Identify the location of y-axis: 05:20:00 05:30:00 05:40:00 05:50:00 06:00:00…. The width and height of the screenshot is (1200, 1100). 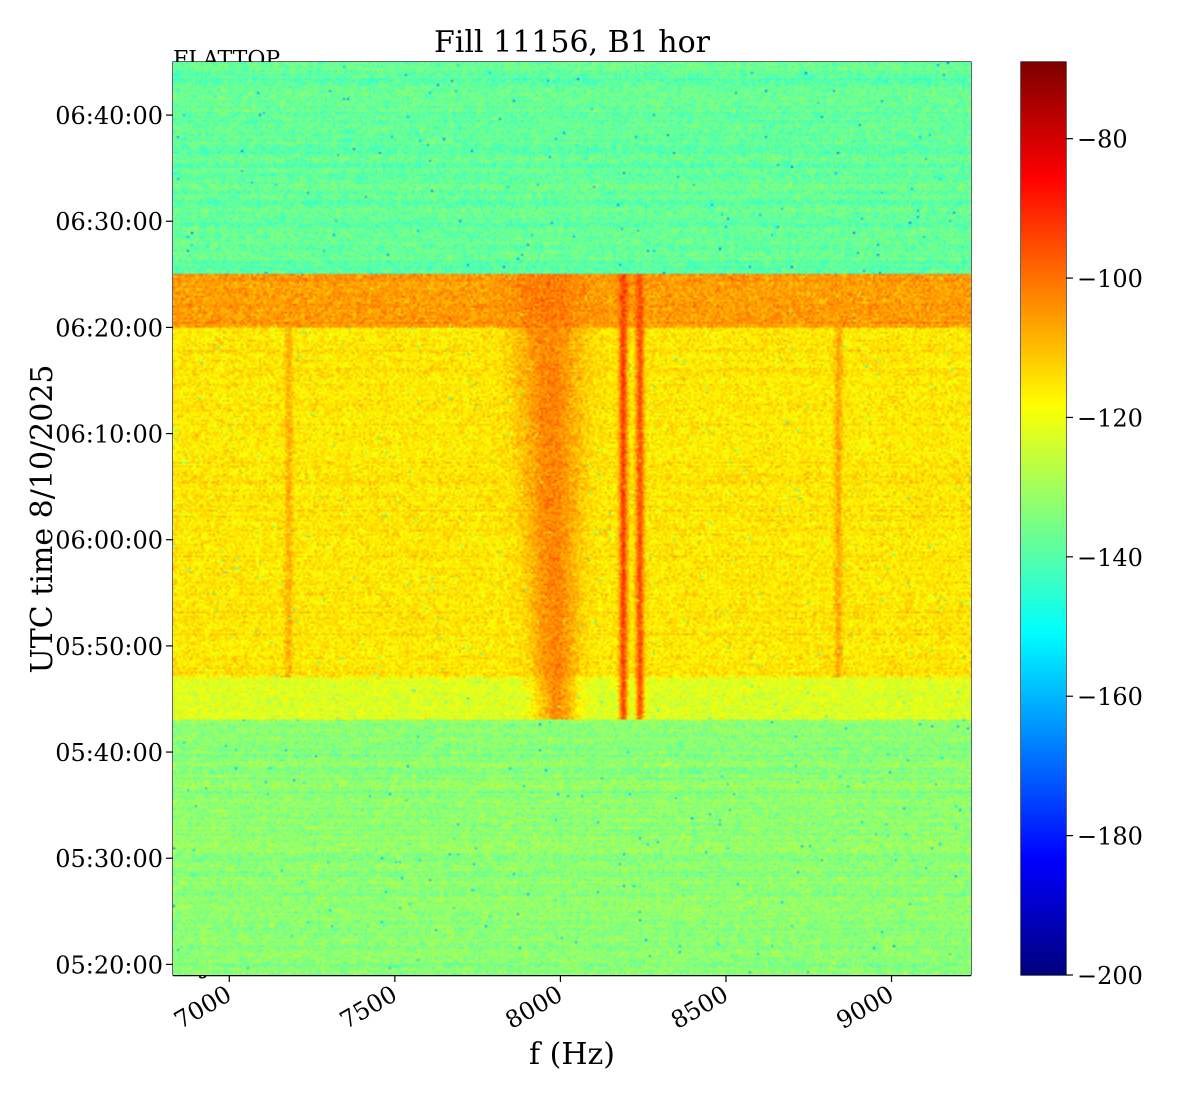
(114, 540).